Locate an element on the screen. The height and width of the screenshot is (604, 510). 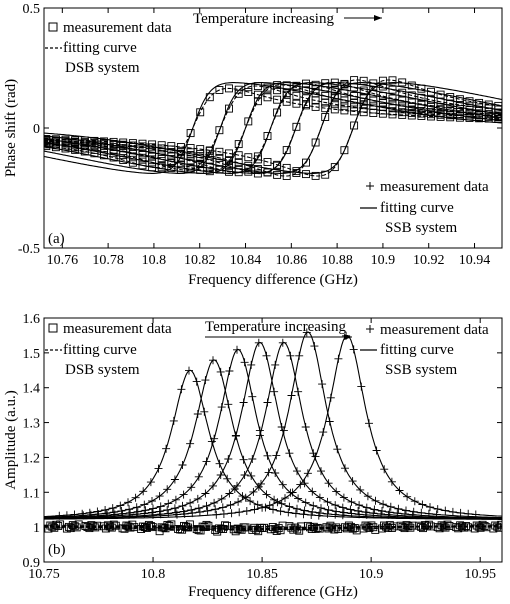
legend-dsb-markers-label: measurement data is located at coordinates (117, 329).